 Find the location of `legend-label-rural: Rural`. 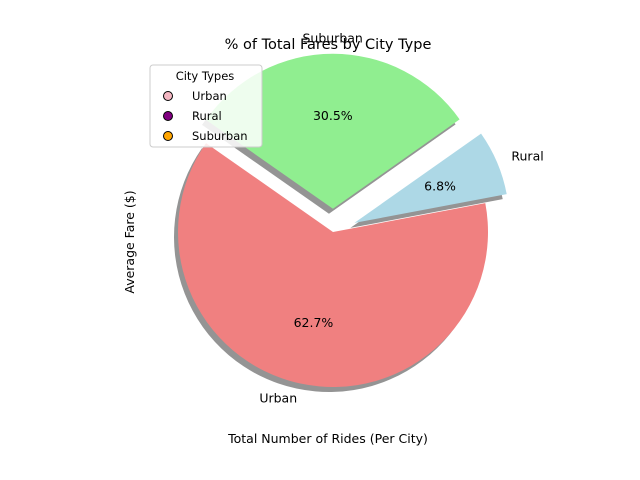

legend-label-rural: Rural is located at coordinates (207, 116).